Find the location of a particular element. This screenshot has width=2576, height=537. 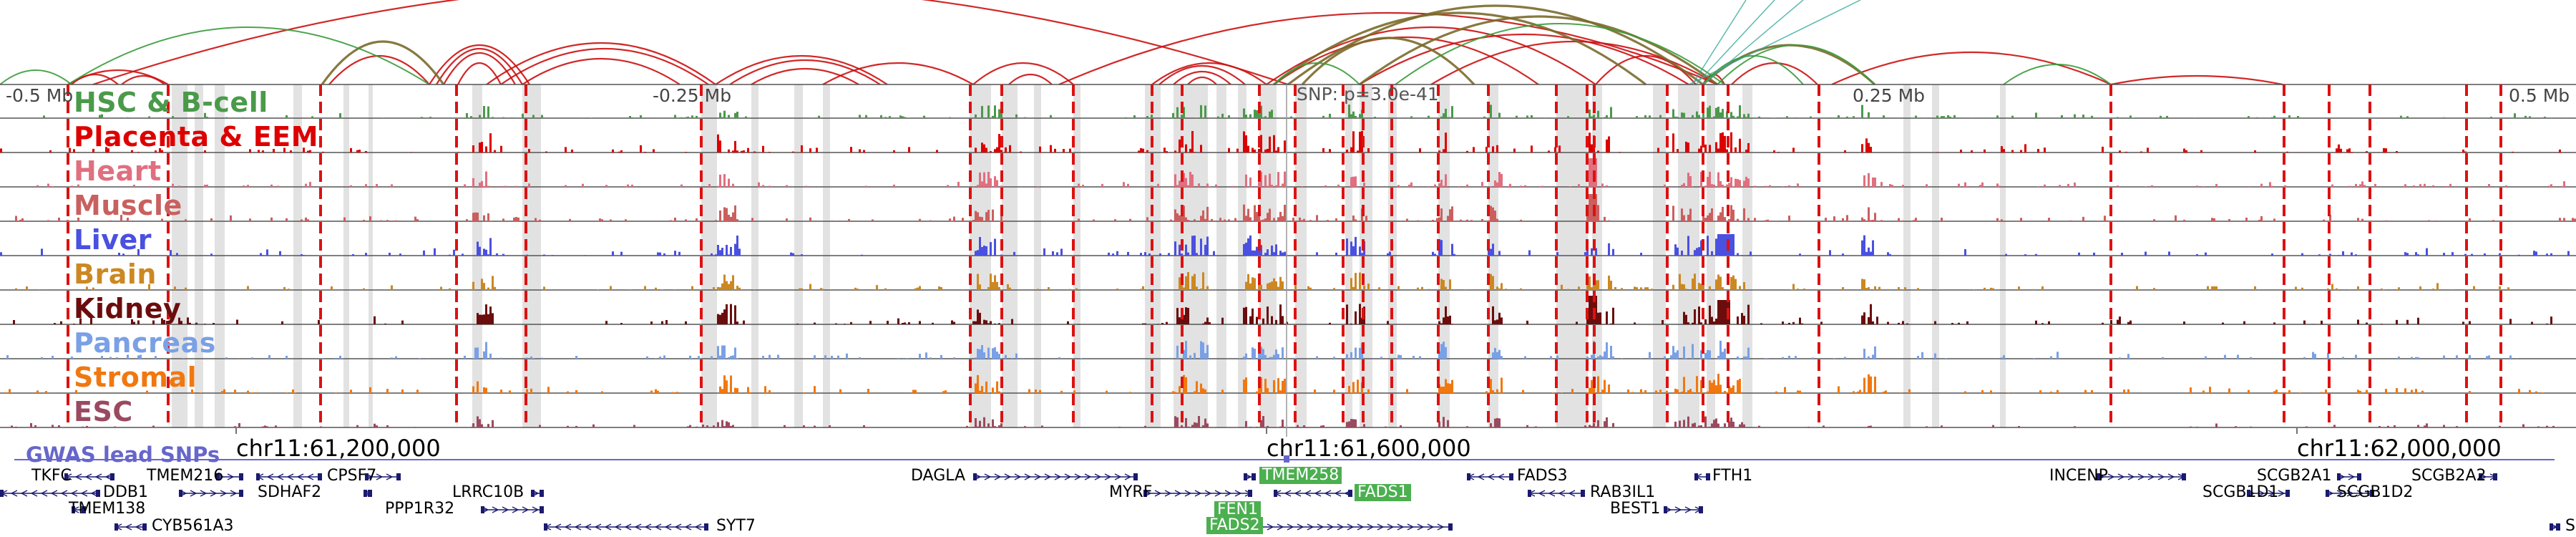

gene-label-scgb1d1: SCGB1D1 is located at coordinates (2240, 492).